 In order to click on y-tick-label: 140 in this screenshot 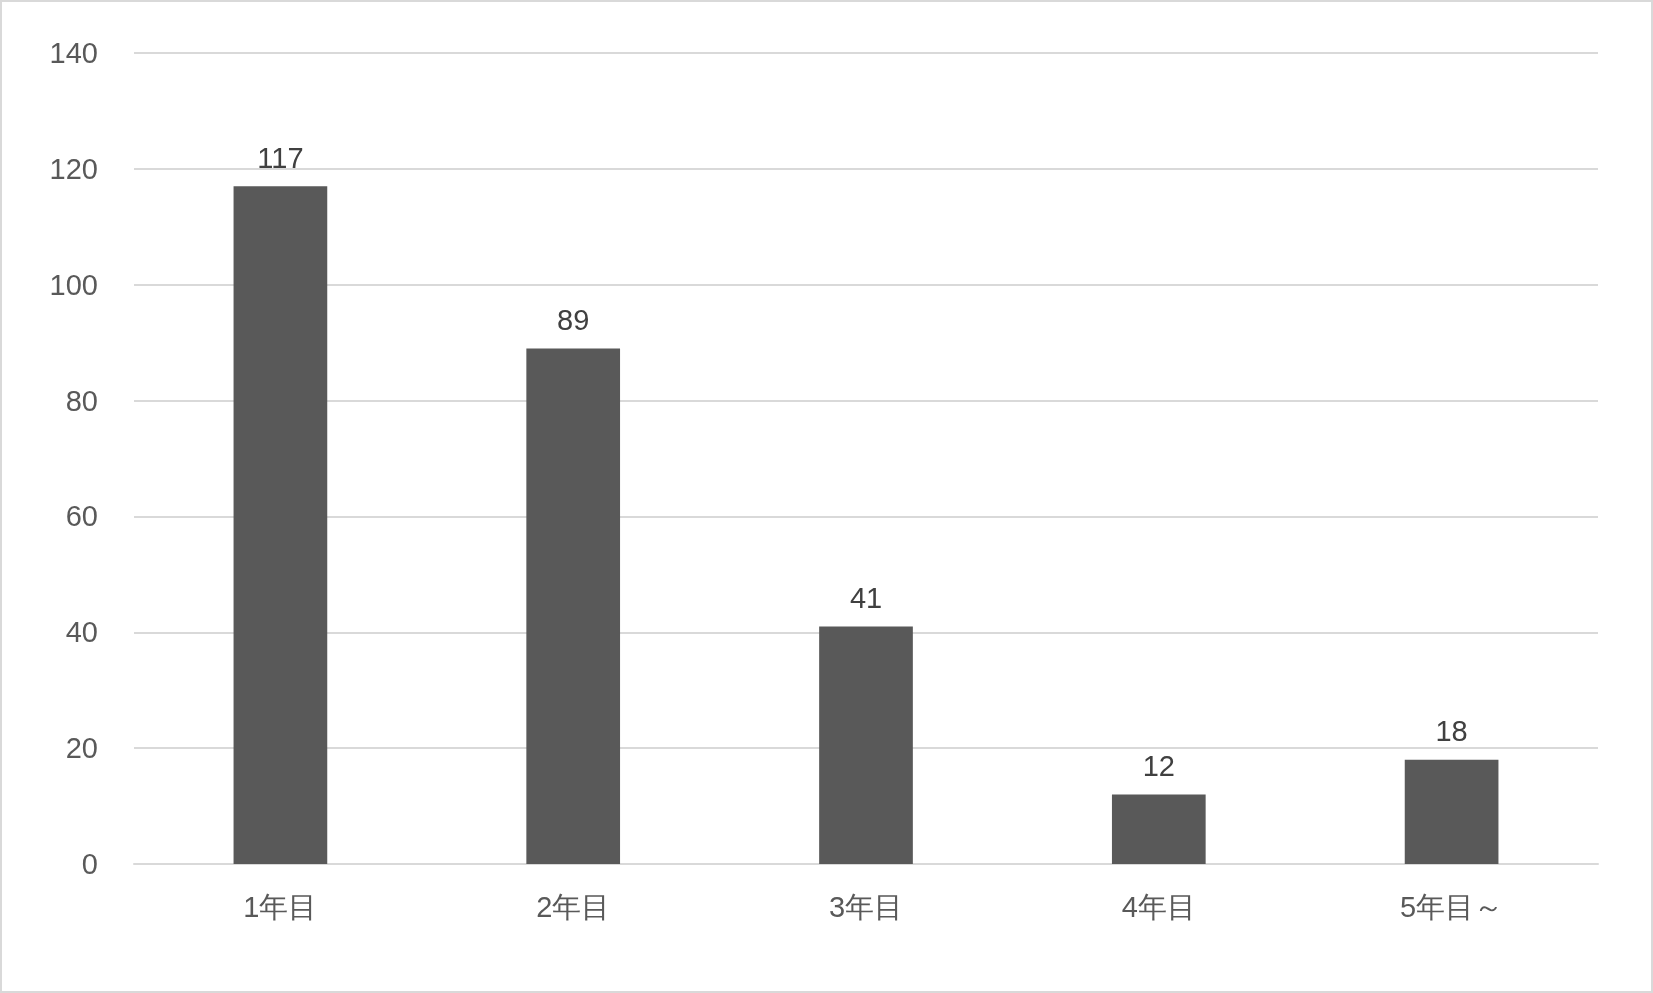, I will do `click(73, 53)`.